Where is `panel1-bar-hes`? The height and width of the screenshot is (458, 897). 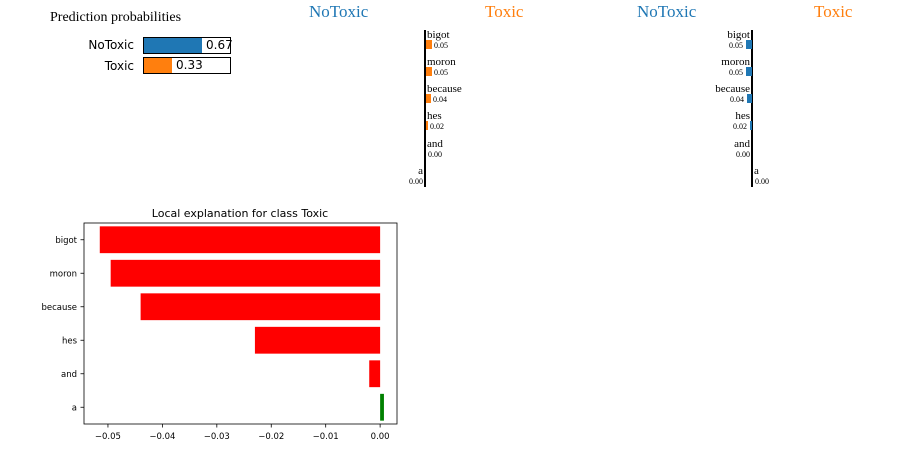 panel1-bar-hes is located at coordinates (427, 125).